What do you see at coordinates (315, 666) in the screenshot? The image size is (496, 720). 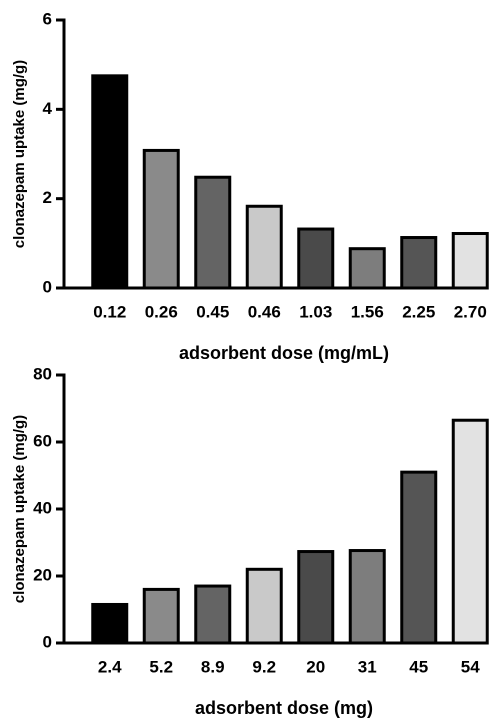 I see `x-tick-label: 20` at bounding box center [315, 666].